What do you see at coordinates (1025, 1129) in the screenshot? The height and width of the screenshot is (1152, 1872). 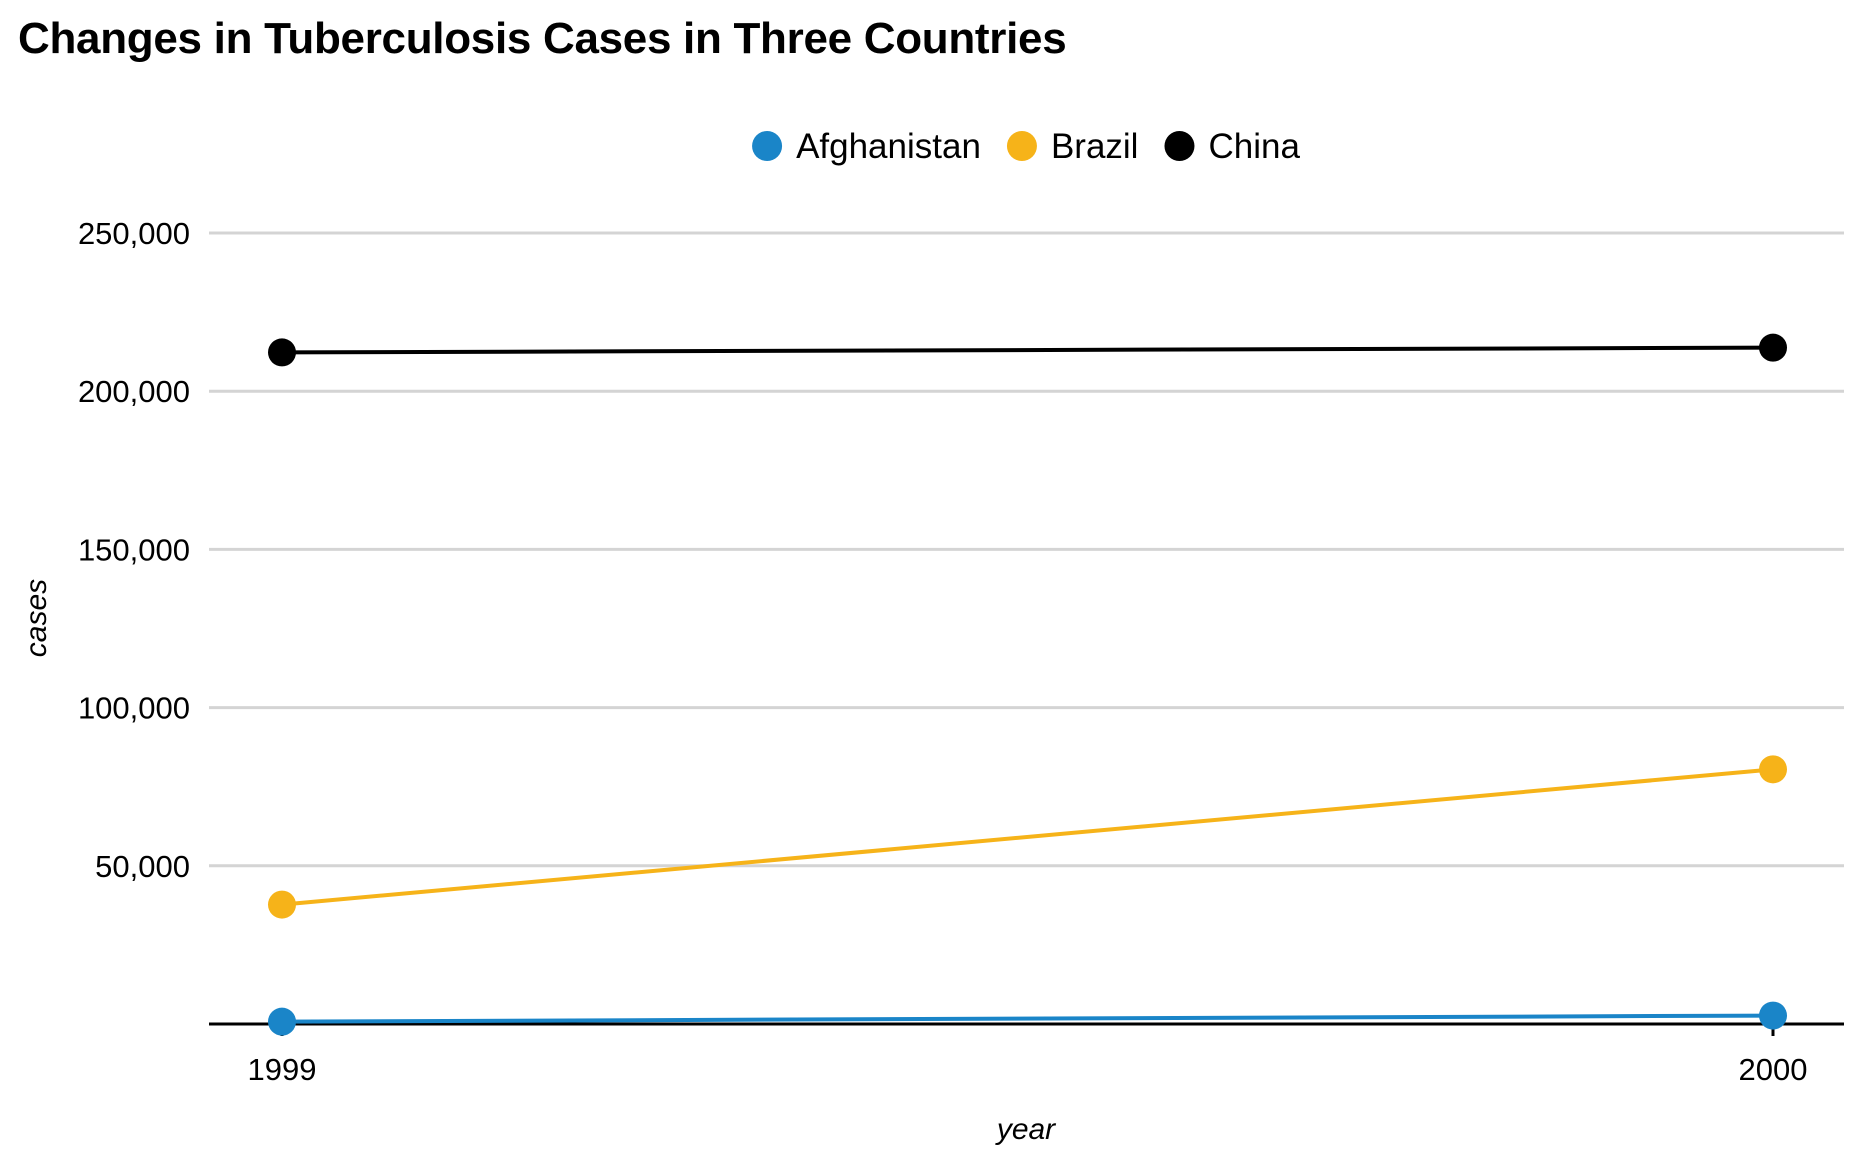 I see `x-axis-title: year` at bounding box center [1025, 1129].